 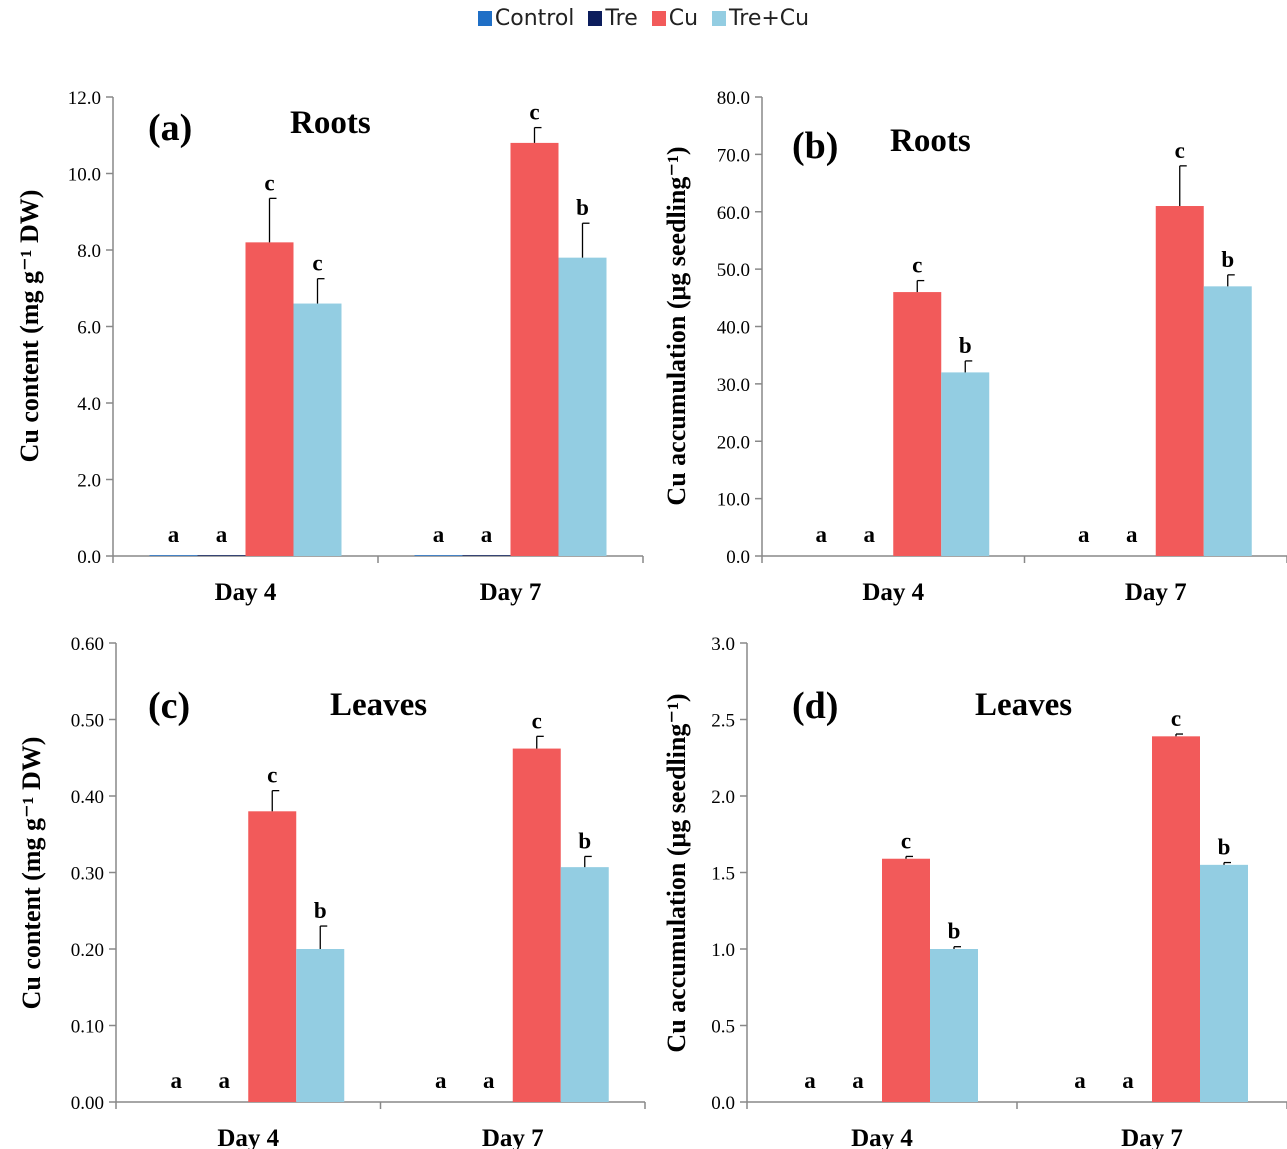 I want to click on y-tick-label: 2.5, so click(x=723, y=721).